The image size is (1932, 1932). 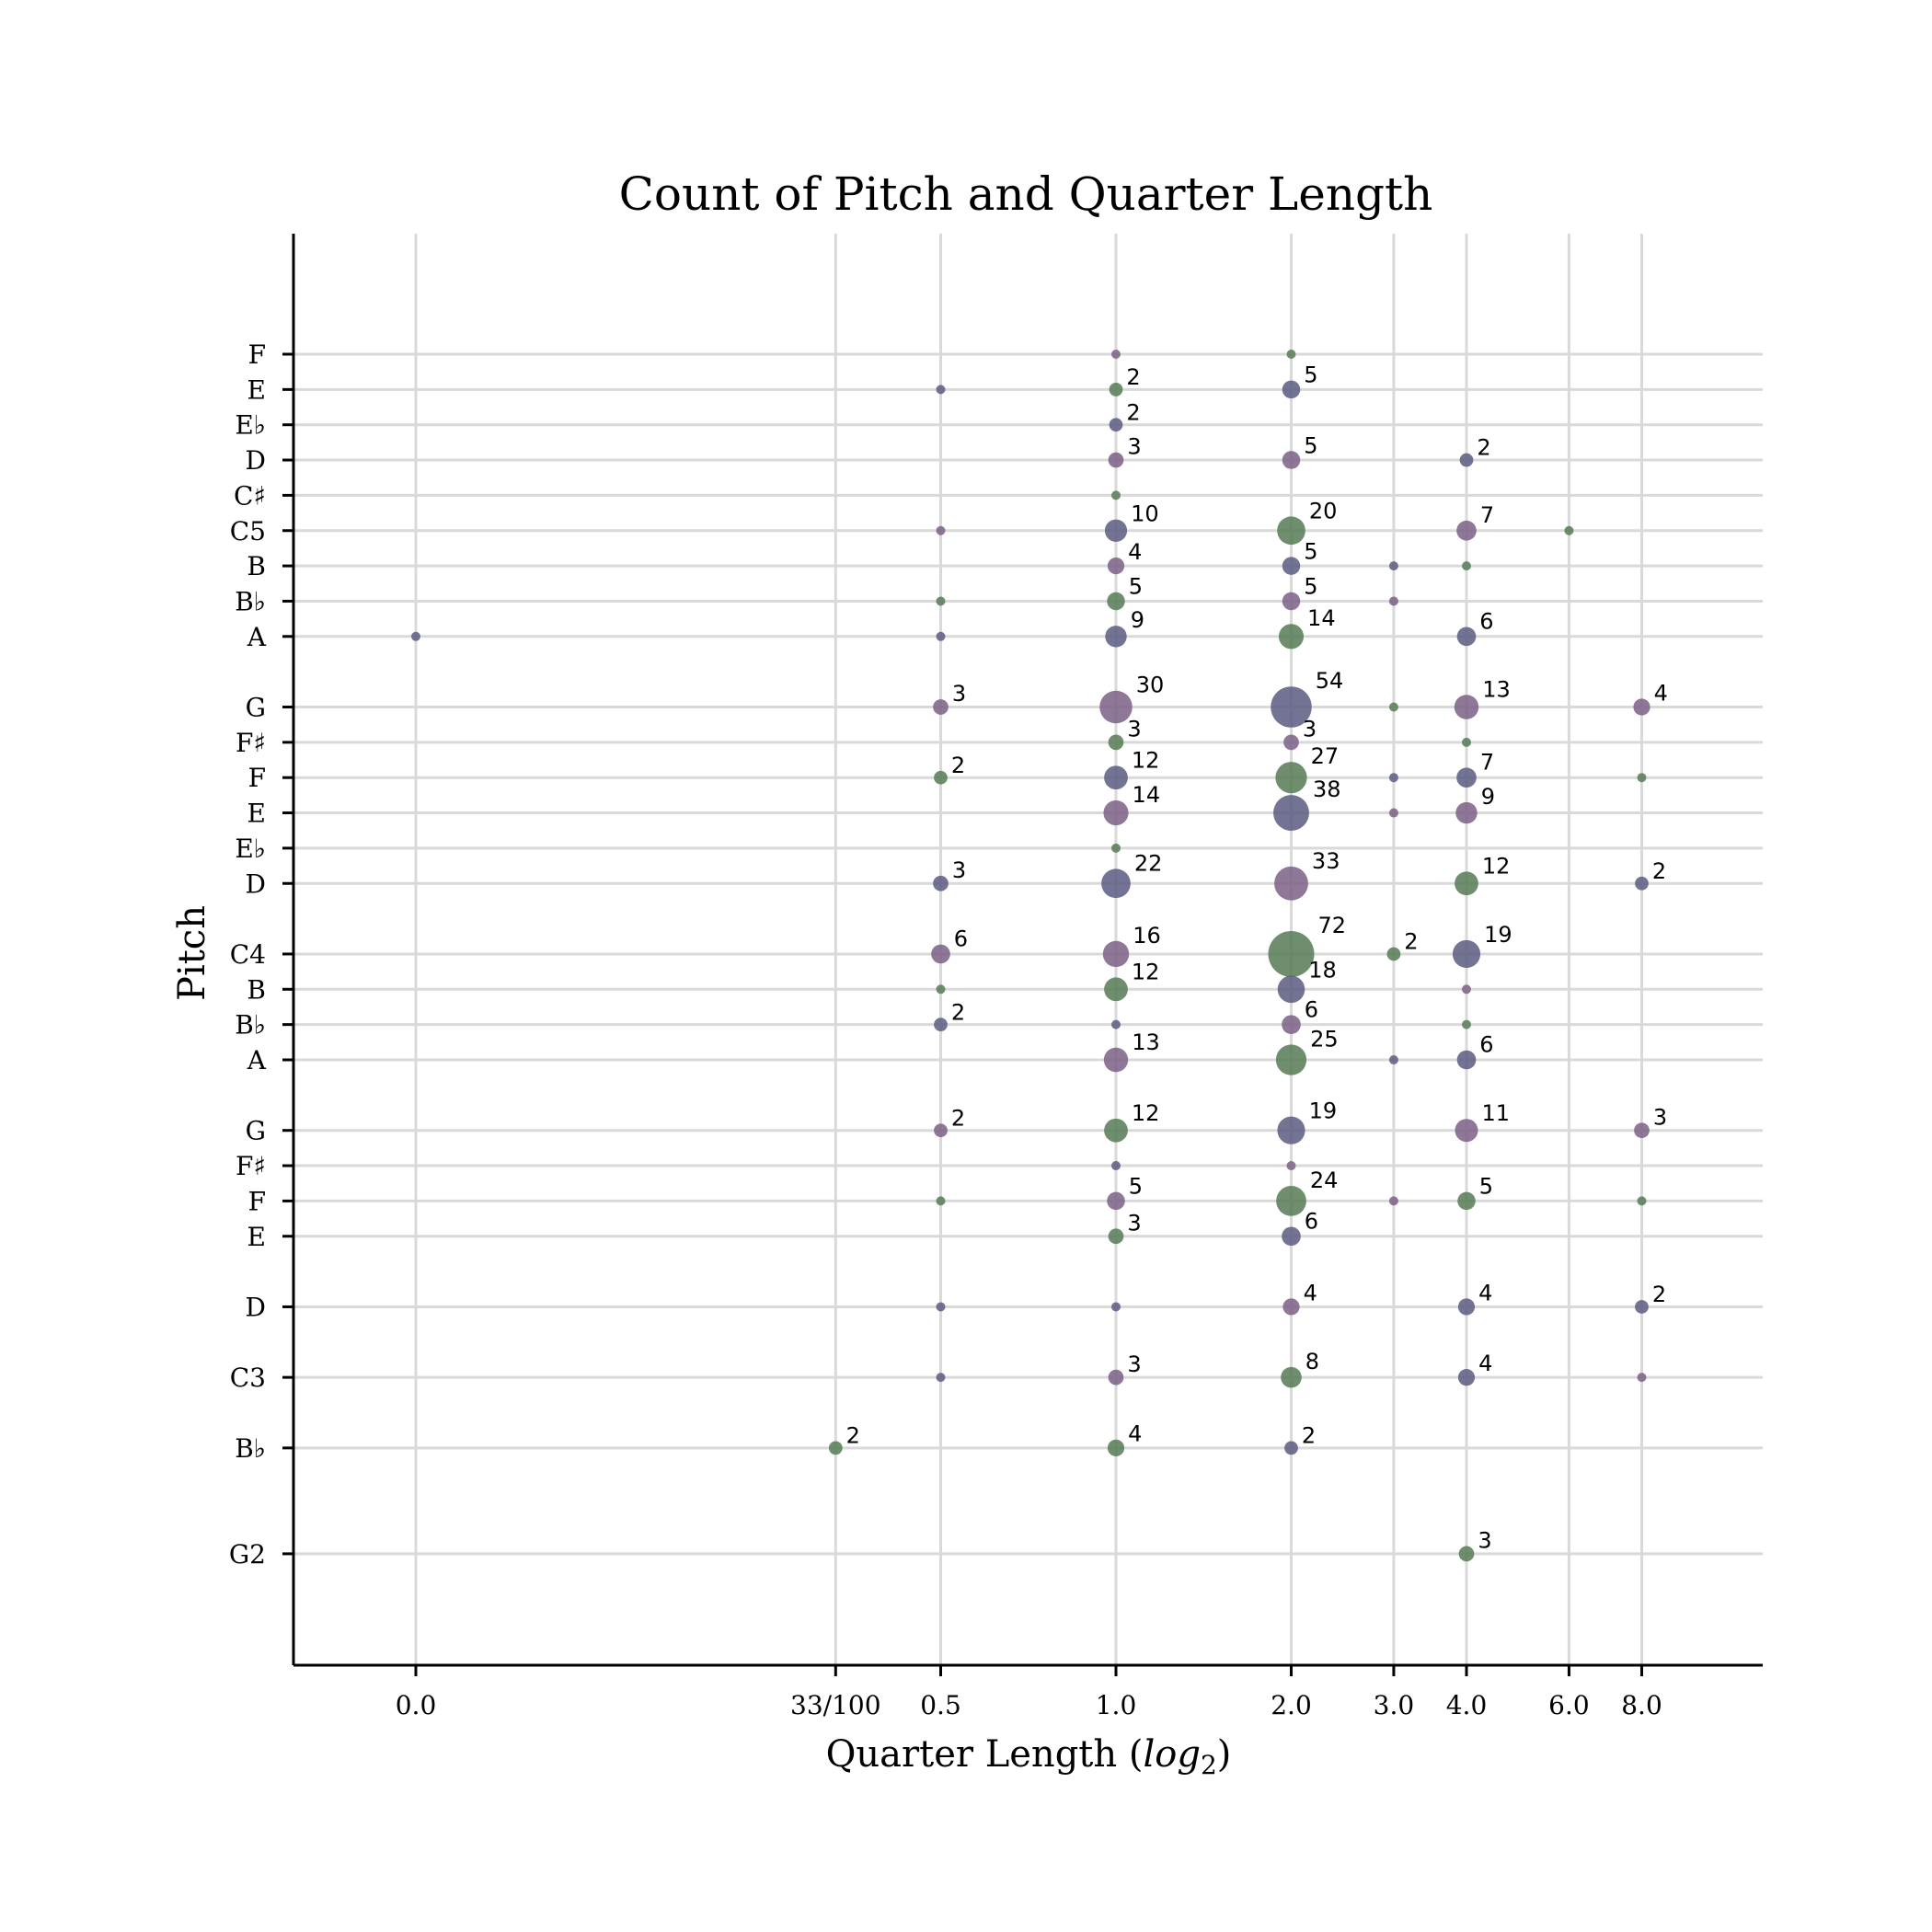 I want to click on x-axis-ticks: 0.0 33/100 0.5 1.0 2.0 3.0 4.0 6.0 8.0, so click(x=1029, y=1692).